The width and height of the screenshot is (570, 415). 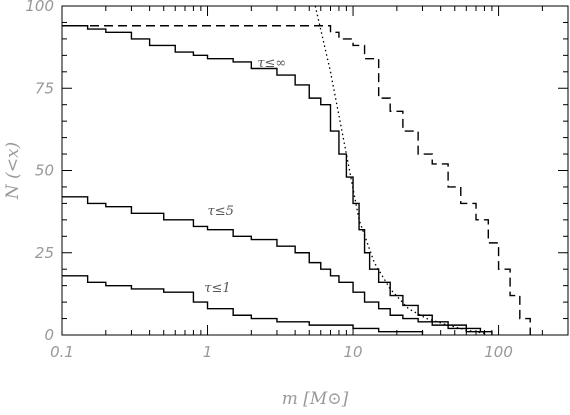 I want to click on y-tick-label: 25, so click(x=44, y=253).